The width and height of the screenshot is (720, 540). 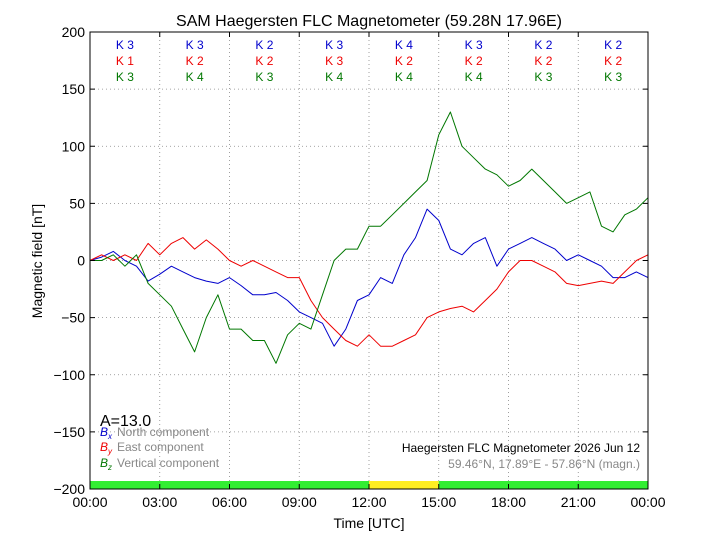 I want to click on k-index-bx-1: K 3, so click(x=195, y=45).